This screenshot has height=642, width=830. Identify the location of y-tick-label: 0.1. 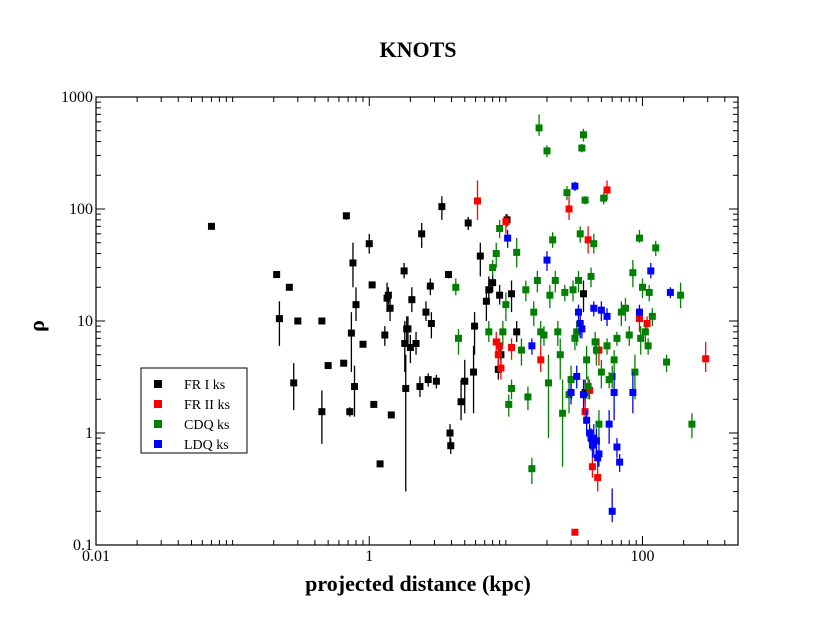
(83, 545).